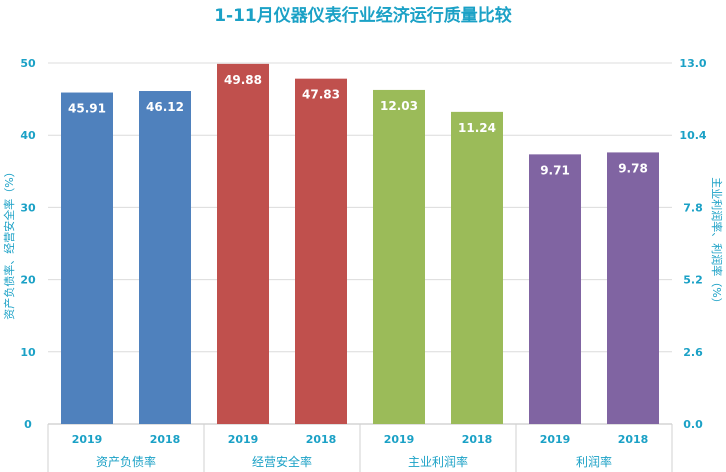 Image resolution: width=726 pixels, height=472 pixels. I want to click on data-label: 11.24, so click(477, 128).